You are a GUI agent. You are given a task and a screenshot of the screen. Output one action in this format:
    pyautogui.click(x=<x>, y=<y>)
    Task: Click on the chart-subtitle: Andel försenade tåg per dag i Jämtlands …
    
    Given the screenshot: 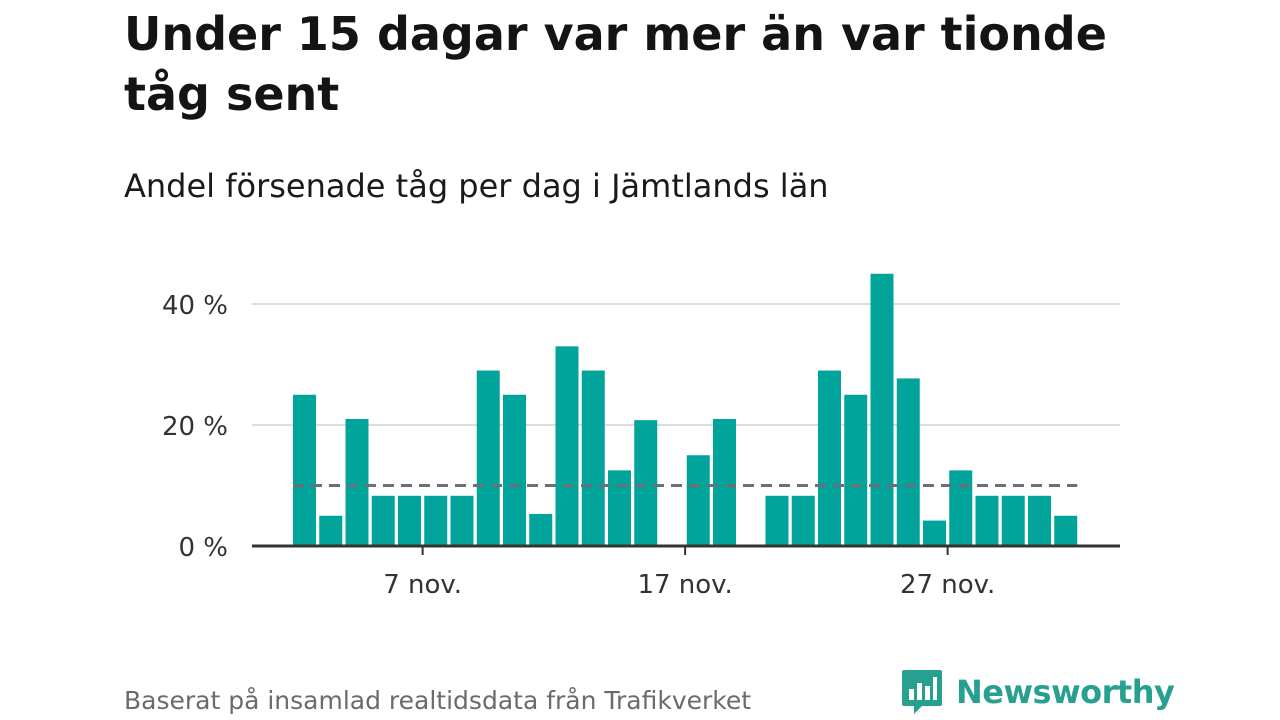 What is the action you would take?
    pyautogui.click(x=476, y=186)
    